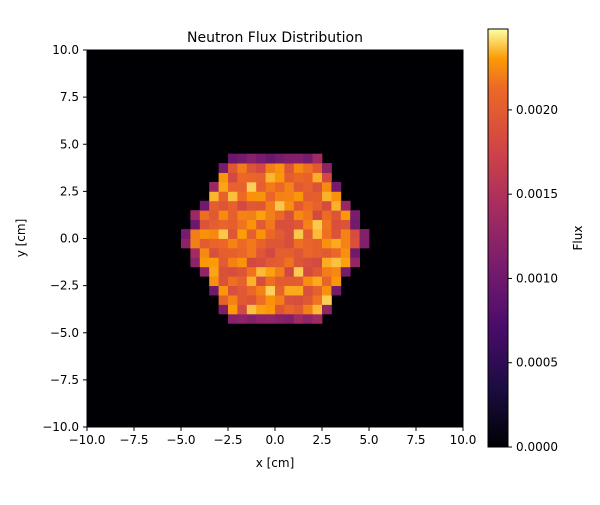 This screenshot has height=505, width=600. I want to click on x-tick-label: 5.0, so click(368, 440).